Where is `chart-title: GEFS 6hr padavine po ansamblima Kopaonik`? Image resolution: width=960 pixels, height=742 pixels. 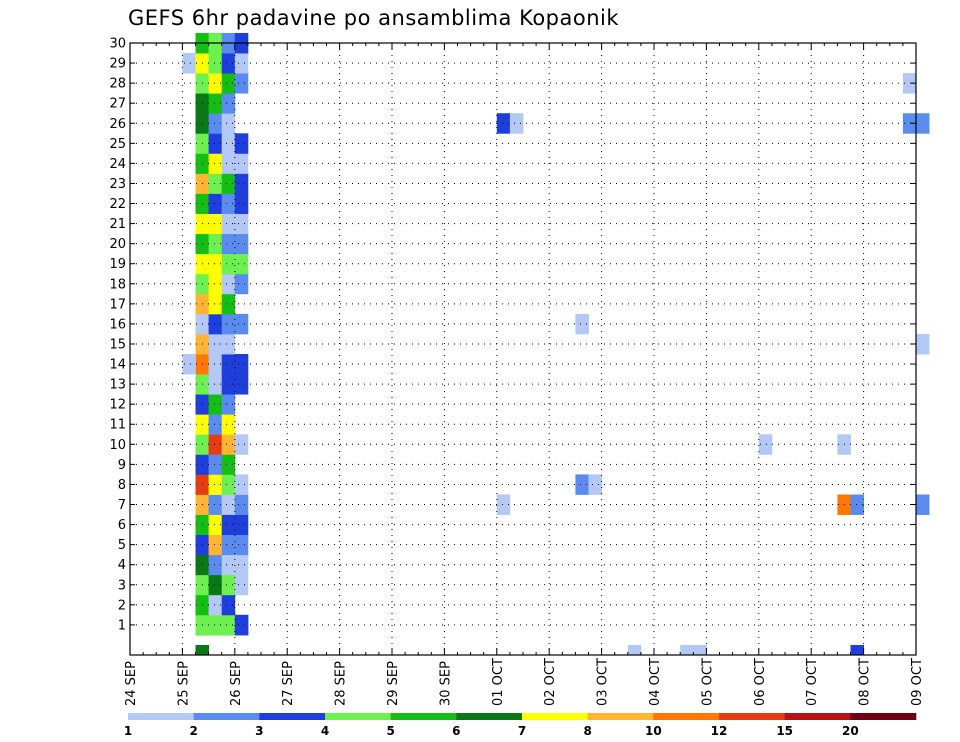 chart-title: GEFS 6hr padavine po ansamblima Kopaonik is located at coordinates (374, 18).